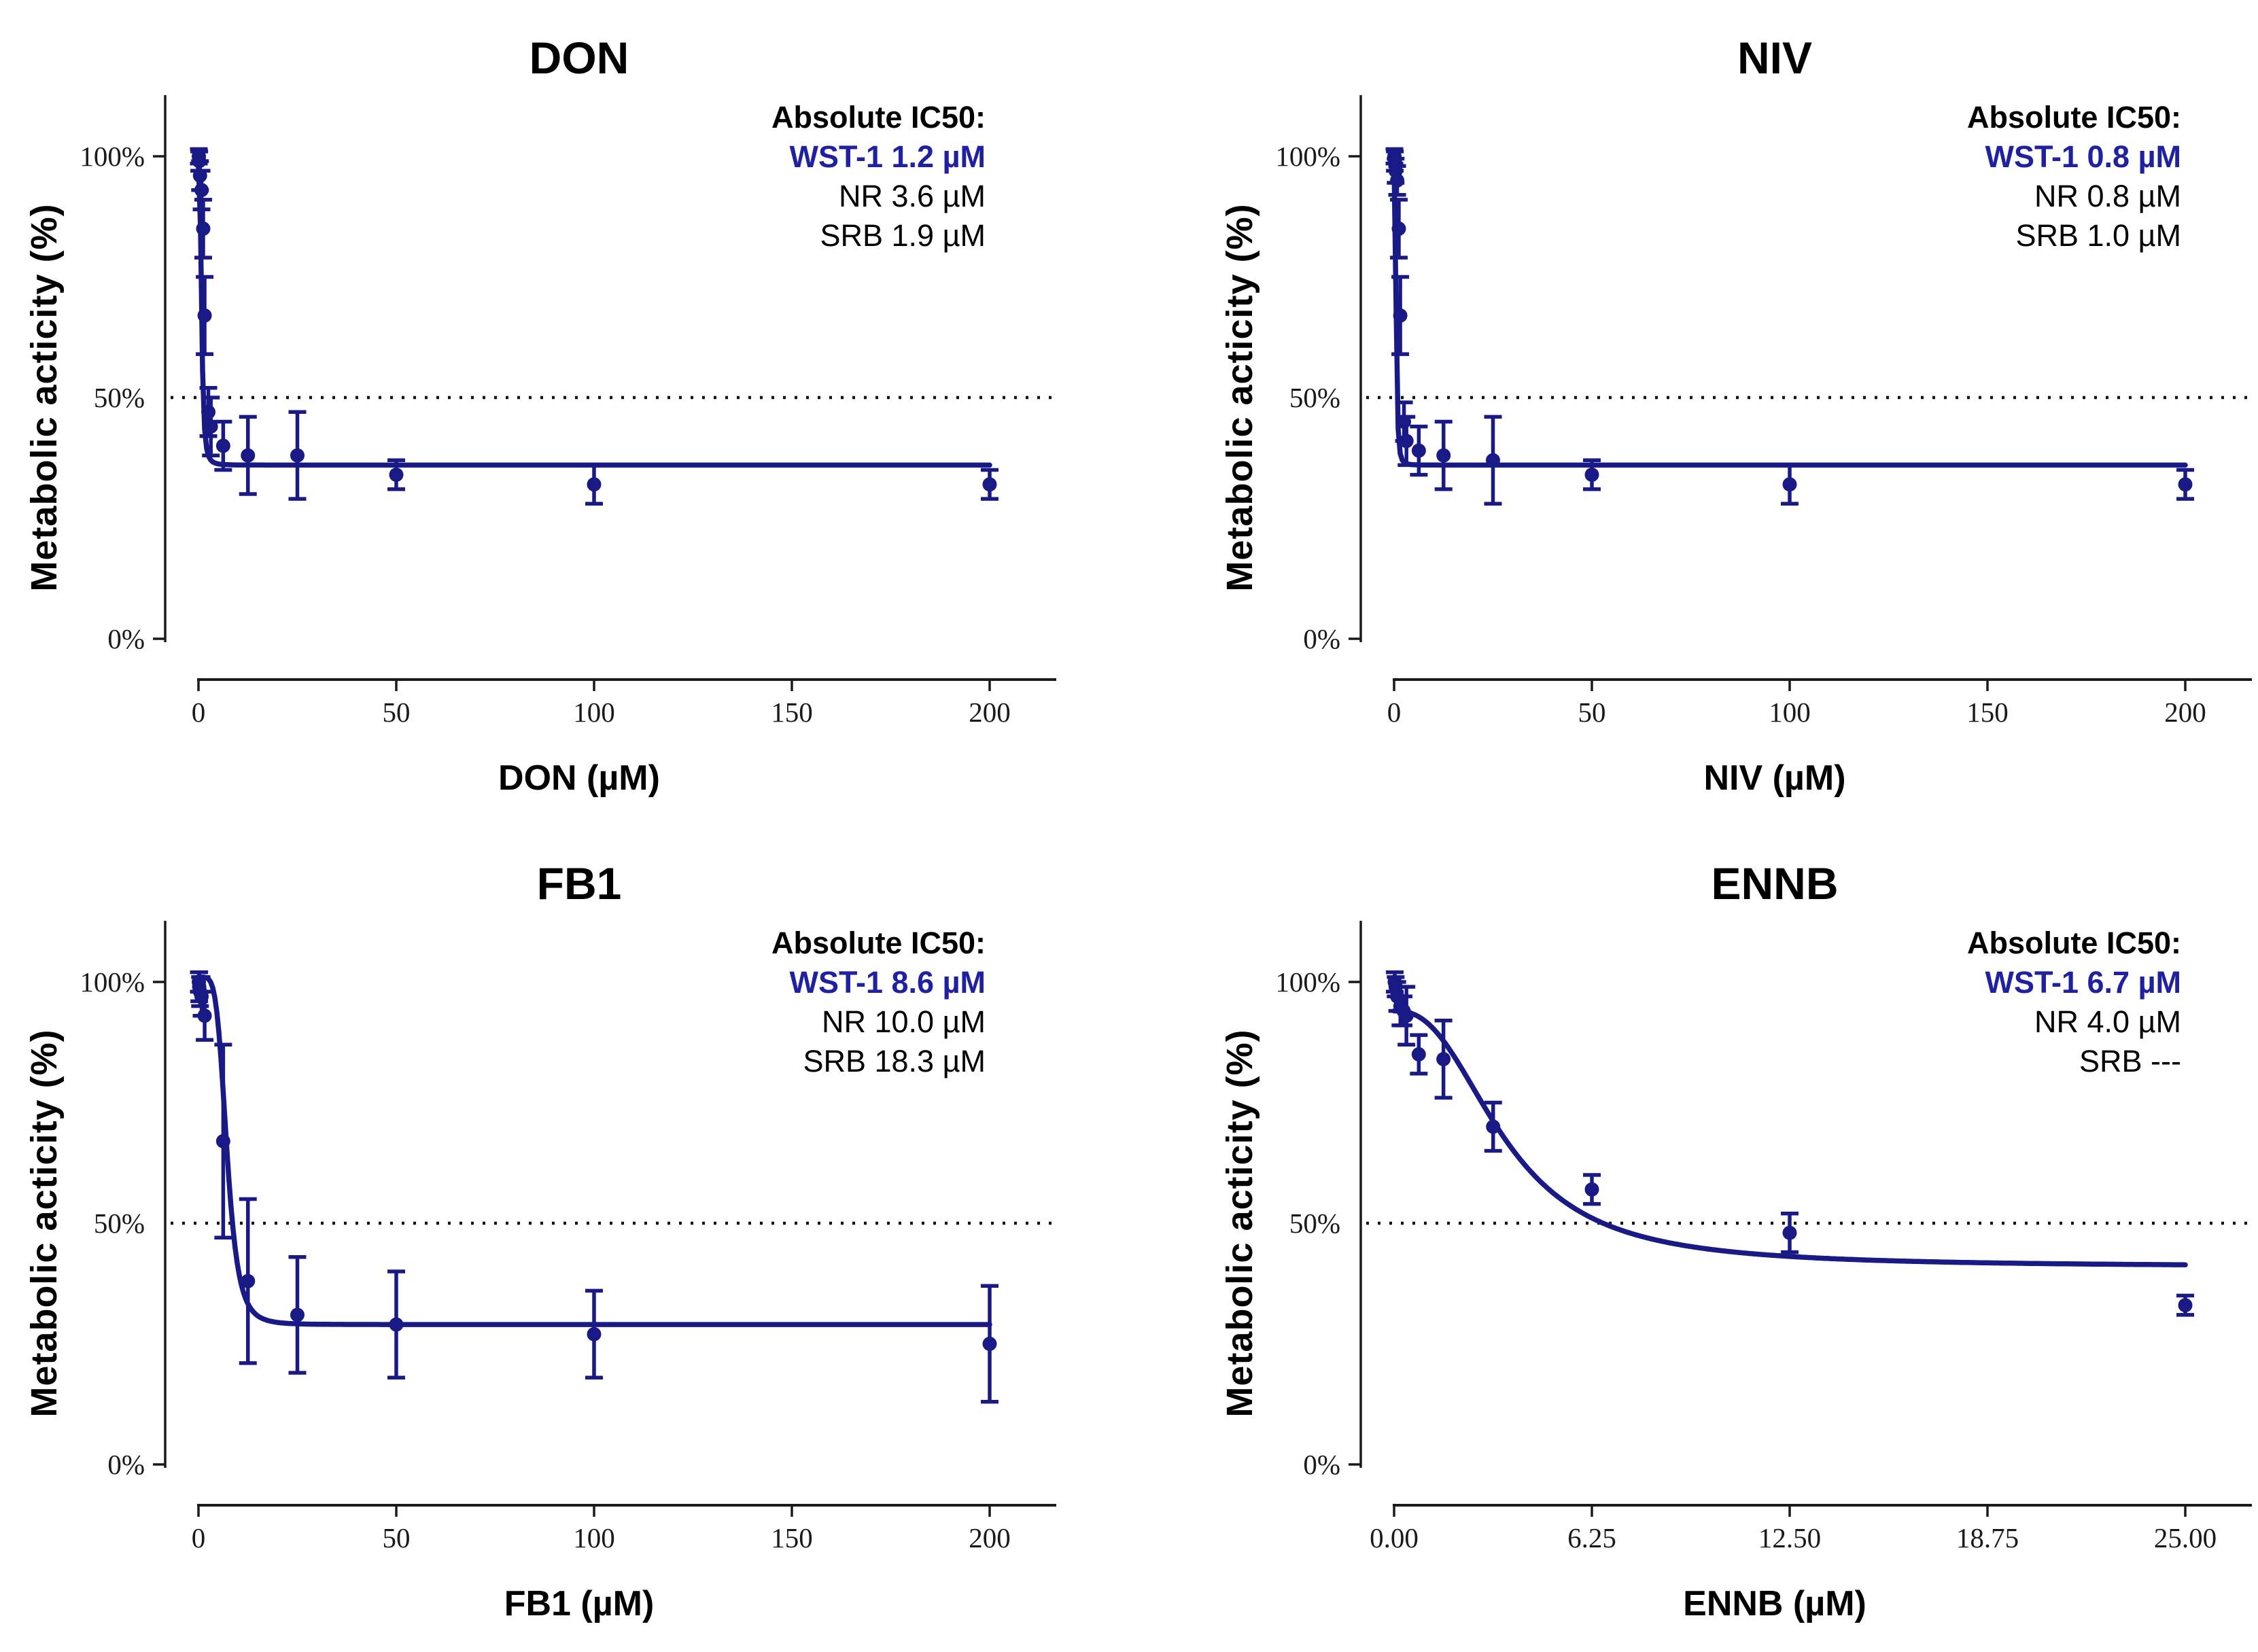 This screenshot has height=1652, width=2258. I want to click on annotation-nr-value: NR 3.6 µM, so click(912, 196).